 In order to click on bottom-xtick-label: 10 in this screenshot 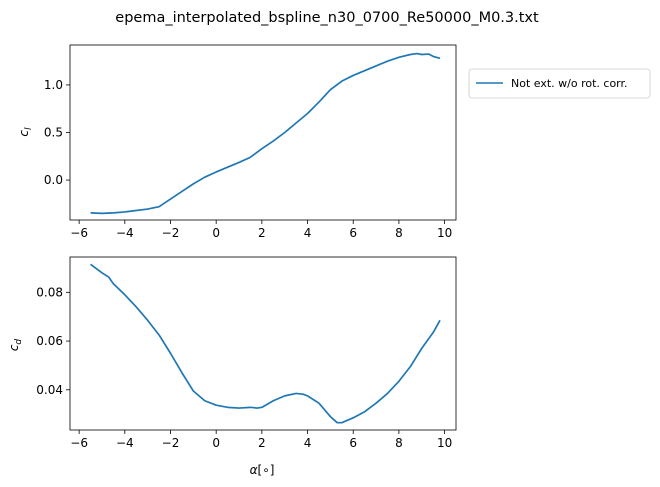, I will do `click(444, 443)`.